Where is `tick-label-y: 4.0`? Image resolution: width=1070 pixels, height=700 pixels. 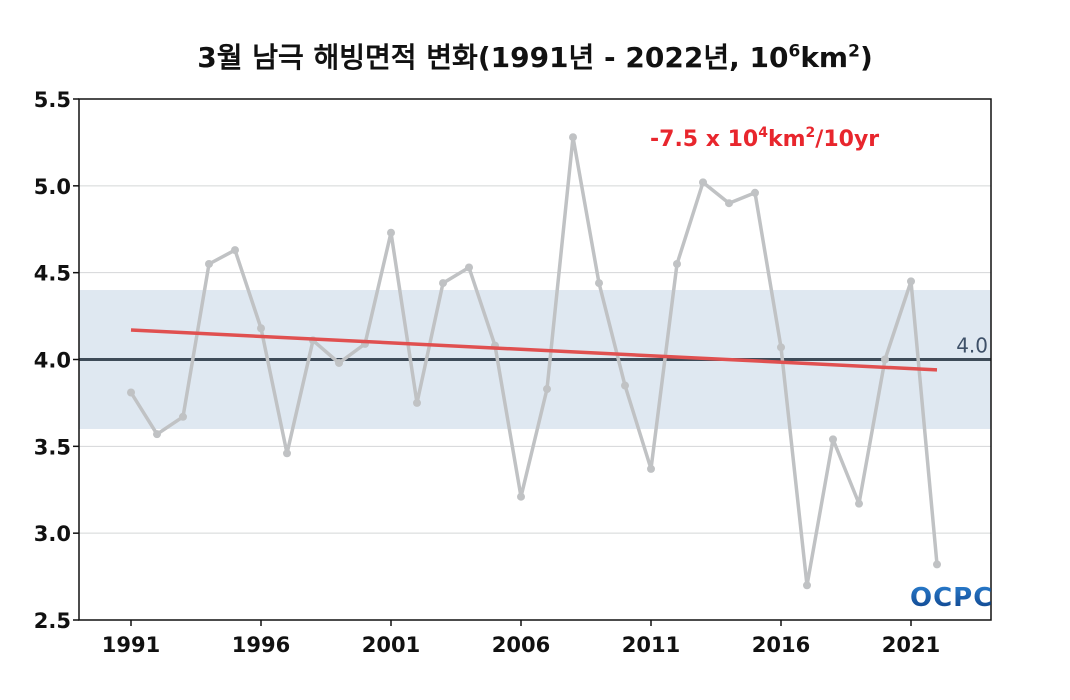
tick-label-y: 4.0 is located at coordinates (52, 361).